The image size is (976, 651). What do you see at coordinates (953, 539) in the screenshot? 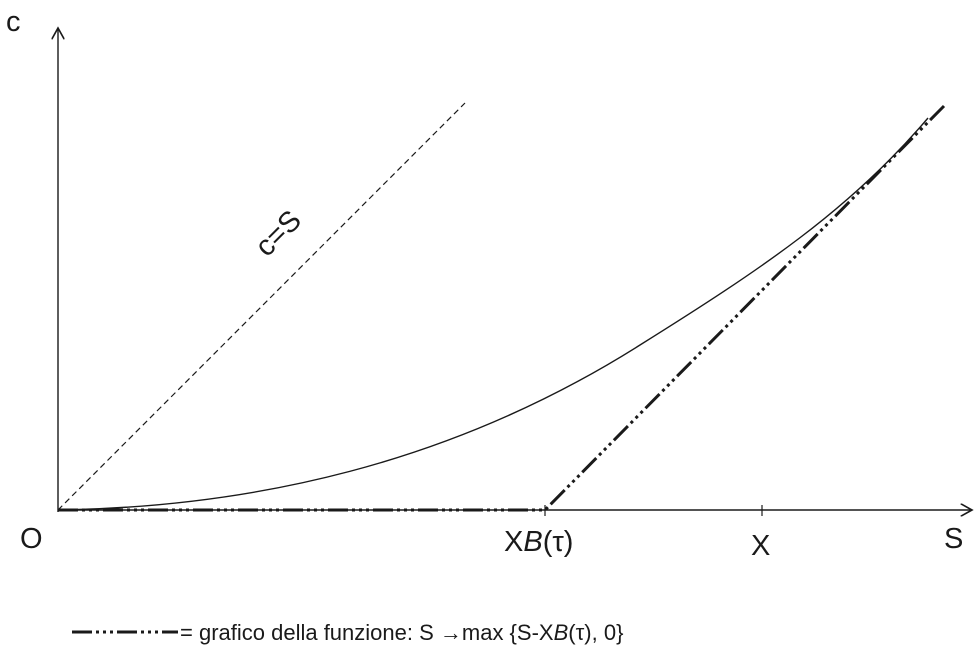
I see `x-axis-label: S` at bounding box center [953, 539].